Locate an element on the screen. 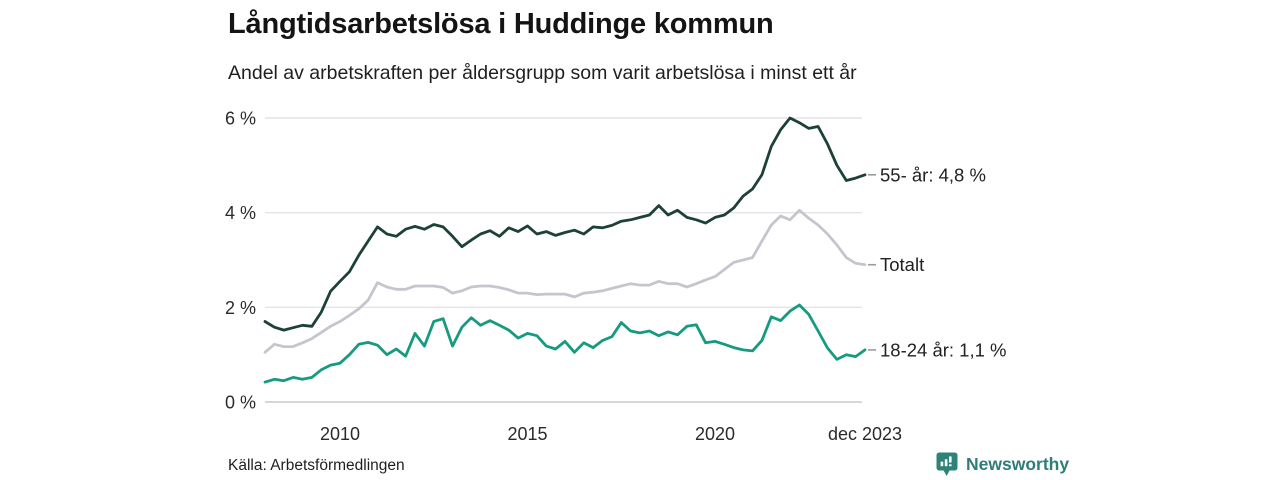 The image size is (1280, 480). newsworthy-brand: Newsworthy is located at coordinates (1002, 464).